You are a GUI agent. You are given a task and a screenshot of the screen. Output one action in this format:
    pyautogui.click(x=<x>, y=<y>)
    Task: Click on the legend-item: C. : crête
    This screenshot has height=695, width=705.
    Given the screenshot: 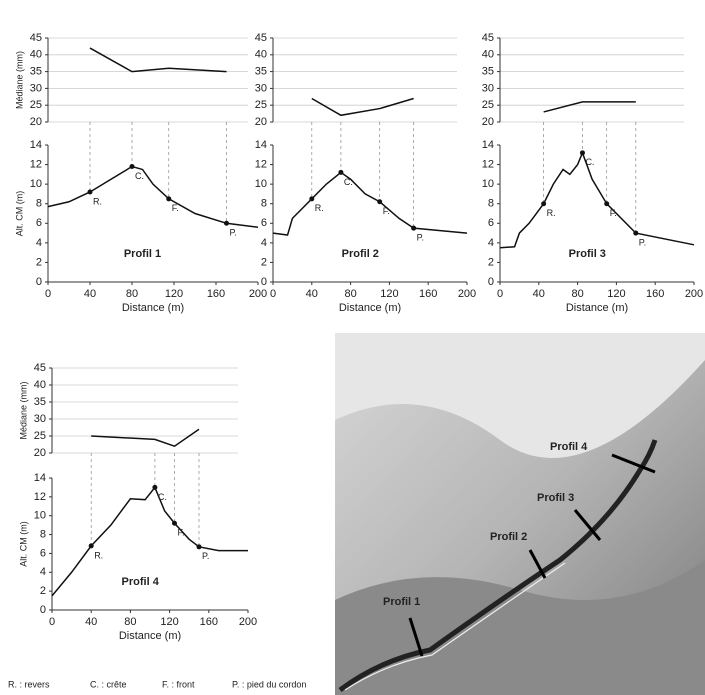 What is the action you would take?
    pyautogui.click(x=108, y=684)
    